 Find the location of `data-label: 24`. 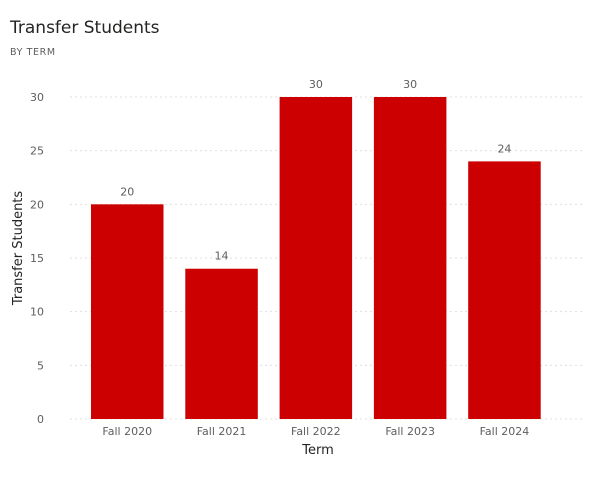

data-label: 24 is located at coordinates (504, 148).